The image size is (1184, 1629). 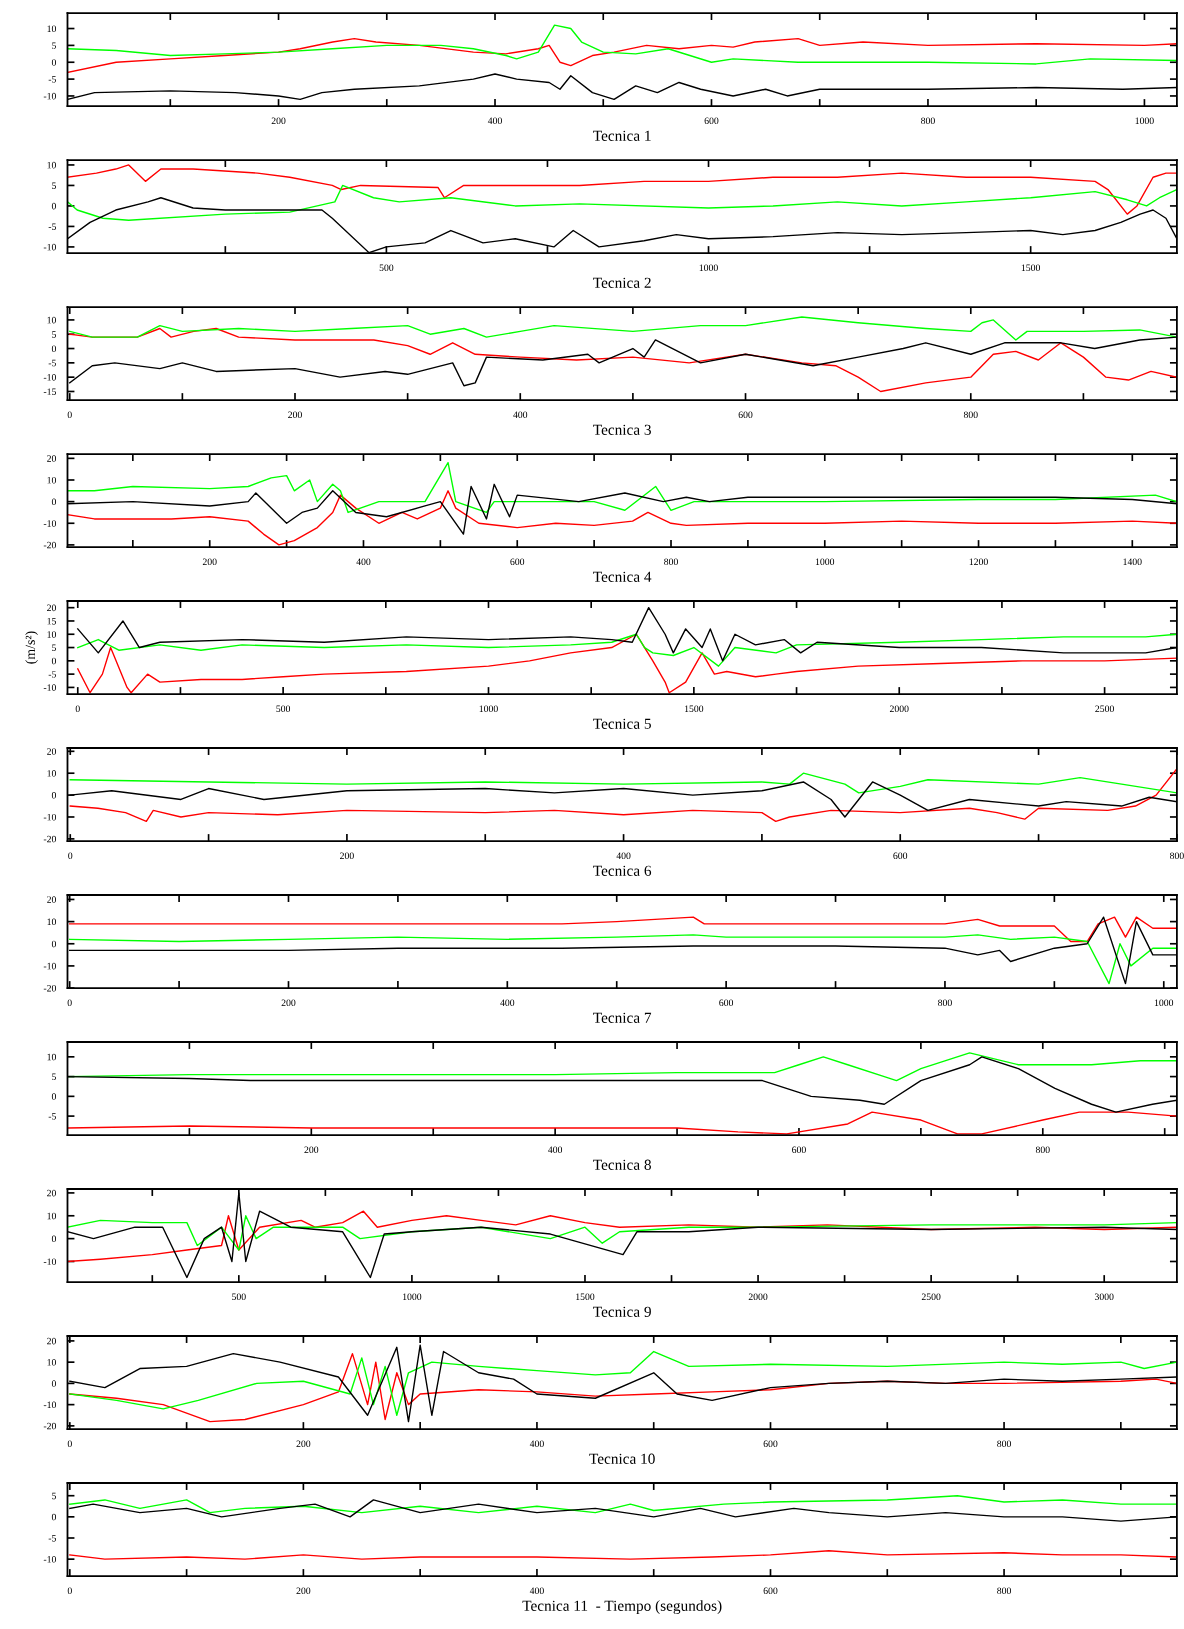 What do you see at coordinates (622, 1607) in the screenshot?
I see `x-axis-title: Tecnica 11 - Tiempo (segundos)` at bounding box center [622, 1607].